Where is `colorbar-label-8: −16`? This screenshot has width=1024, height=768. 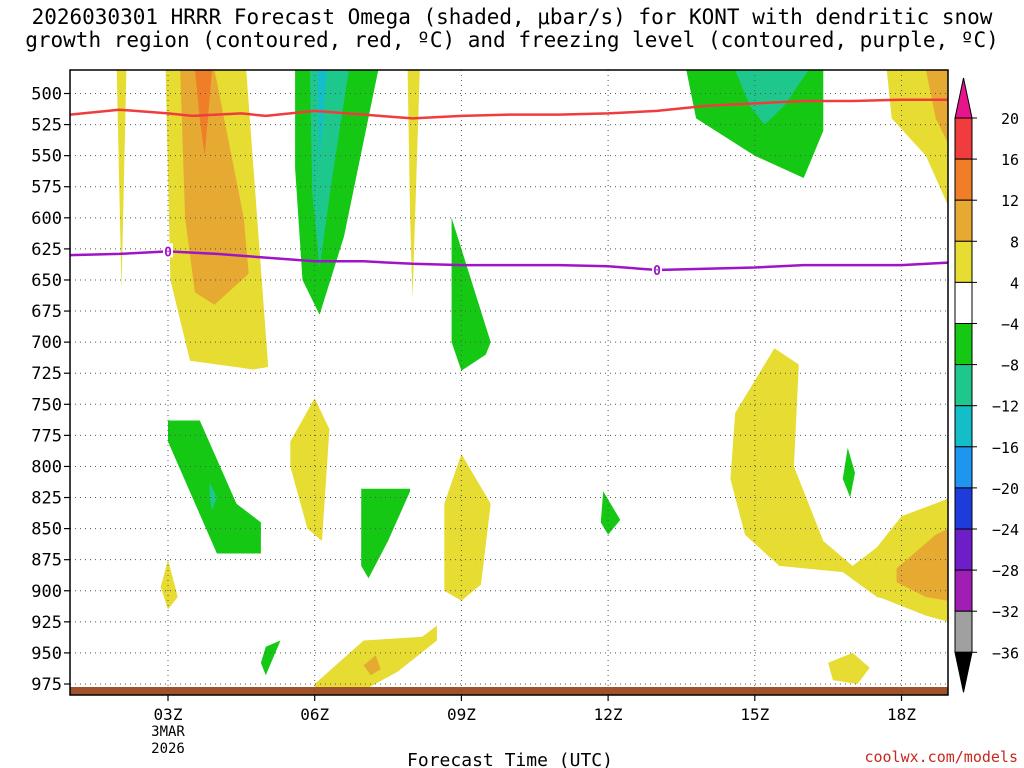 colorbar-label-8: −16 is located at coordinates (1005, 448).